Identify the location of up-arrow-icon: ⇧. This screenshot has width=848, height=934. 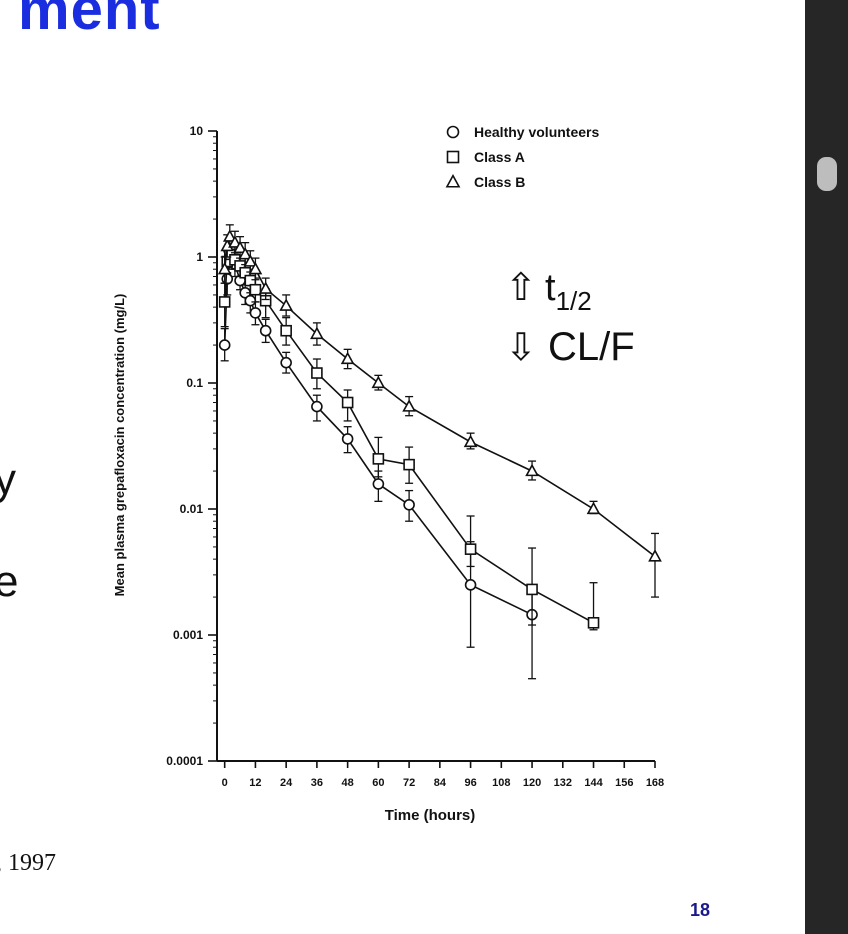
(521, 288).